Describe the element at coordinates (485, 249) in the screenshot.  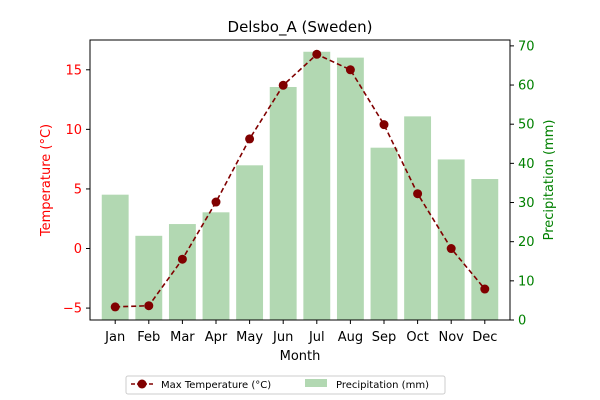
I see `precip-bar-dec` at that location.